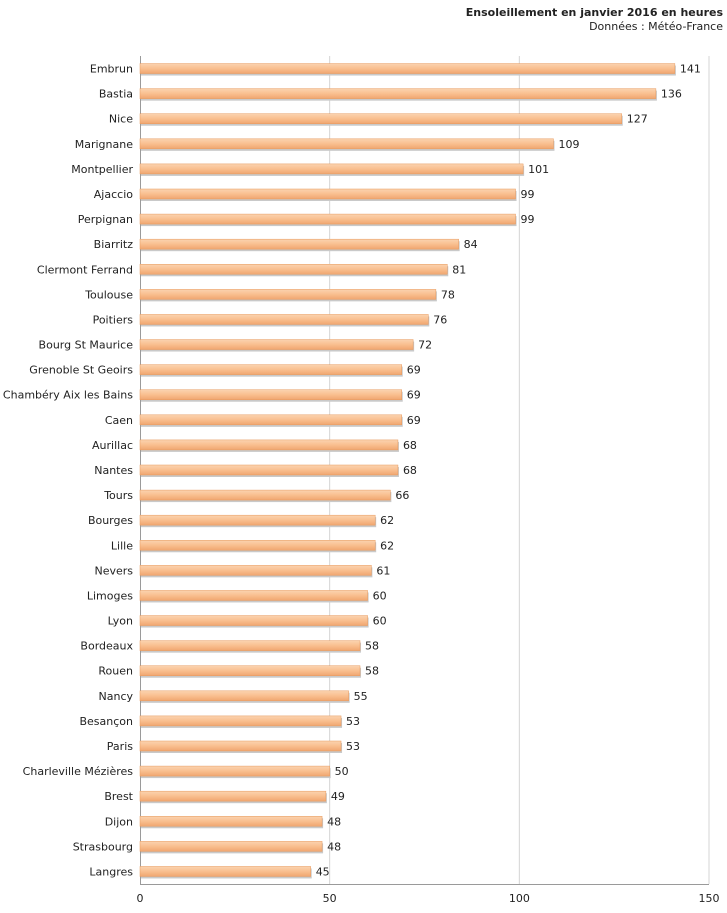 The width and height of the screenshot is (727, 913). I want to click on value-label: 72, so click(425, 345).